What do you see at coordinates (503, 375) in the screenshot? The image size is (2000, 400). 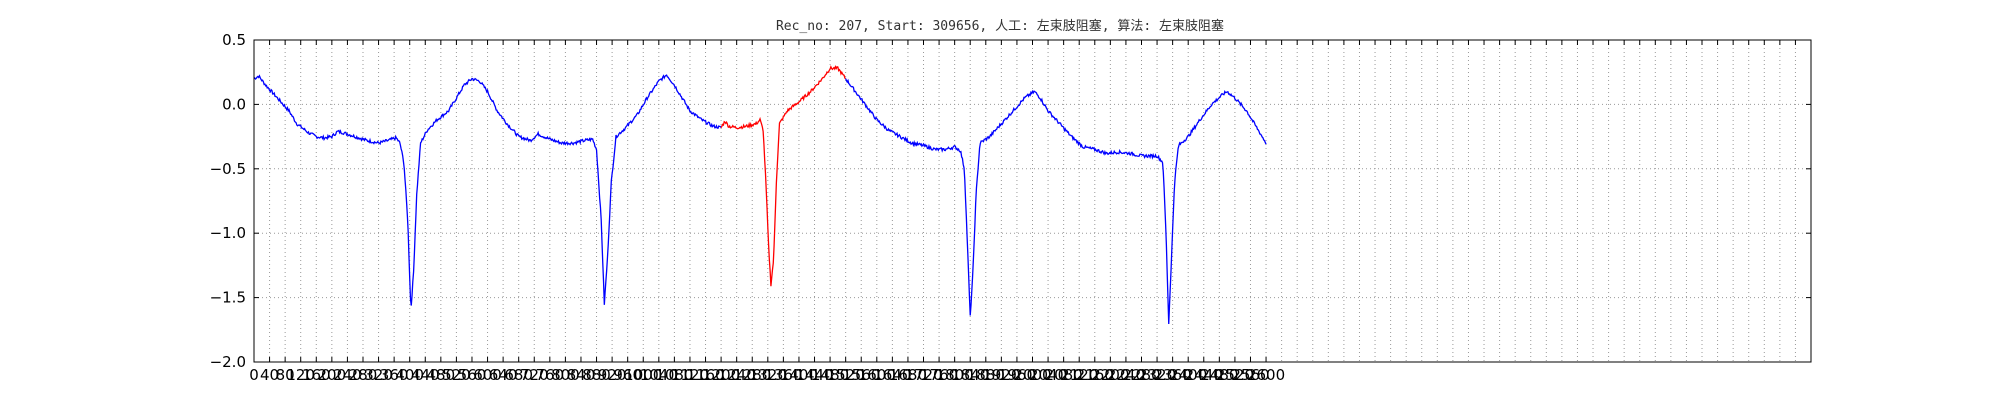 I see `x-tick-label: 640` at bounding box center [503, 375].